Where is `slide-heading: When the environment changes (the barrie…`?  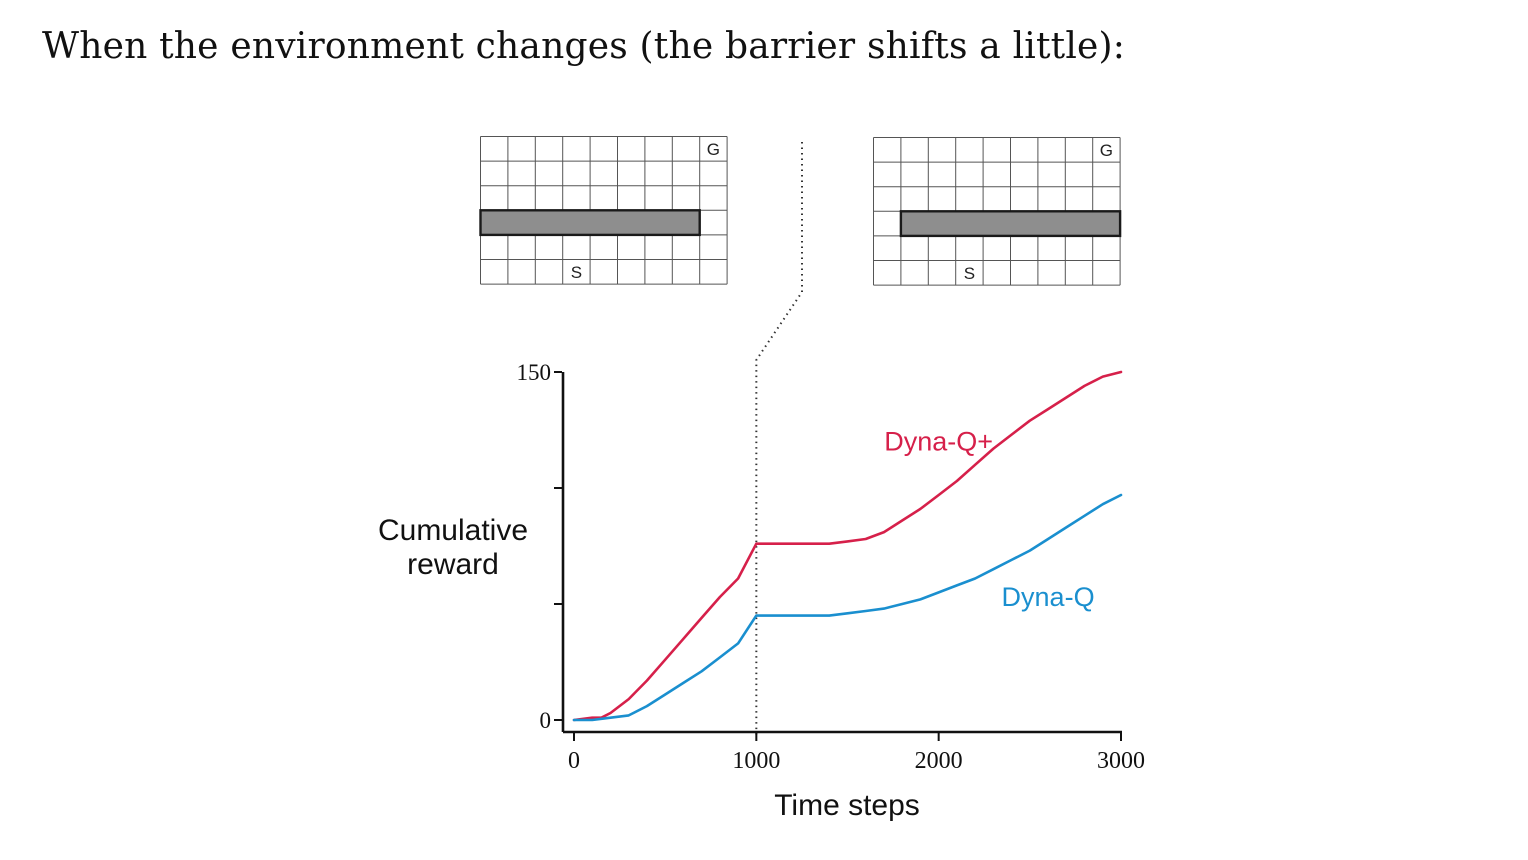
slide-heading: When the environment changes (the barrie… is located at coordinates (584, 46).